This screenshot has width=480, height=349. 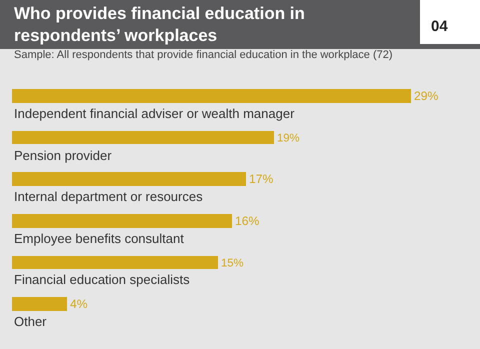 What do you see at coordinates (109, 196) in the screenshot?
I see `y-tick-label: Internal department or resources` at bounding box center [109, 196].